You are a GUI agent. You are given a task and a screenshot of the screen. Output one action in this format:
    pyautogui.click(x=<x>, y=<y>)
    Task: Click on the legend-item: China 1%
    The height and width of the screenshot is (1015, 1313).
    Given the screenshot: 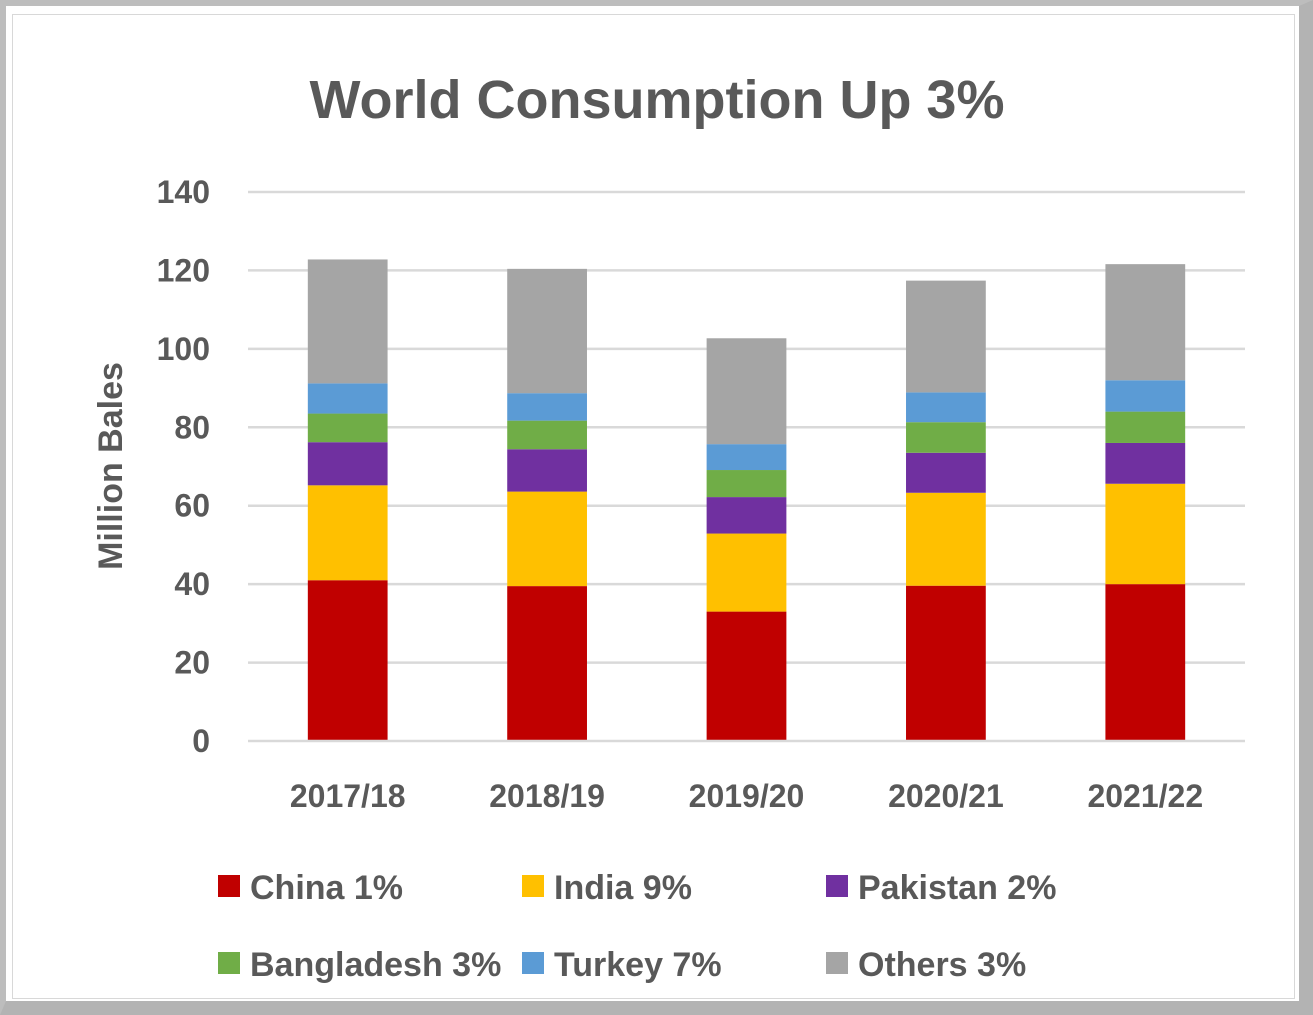 What is the action you would take?
    pyautogui.click(x=310, y=888)
    